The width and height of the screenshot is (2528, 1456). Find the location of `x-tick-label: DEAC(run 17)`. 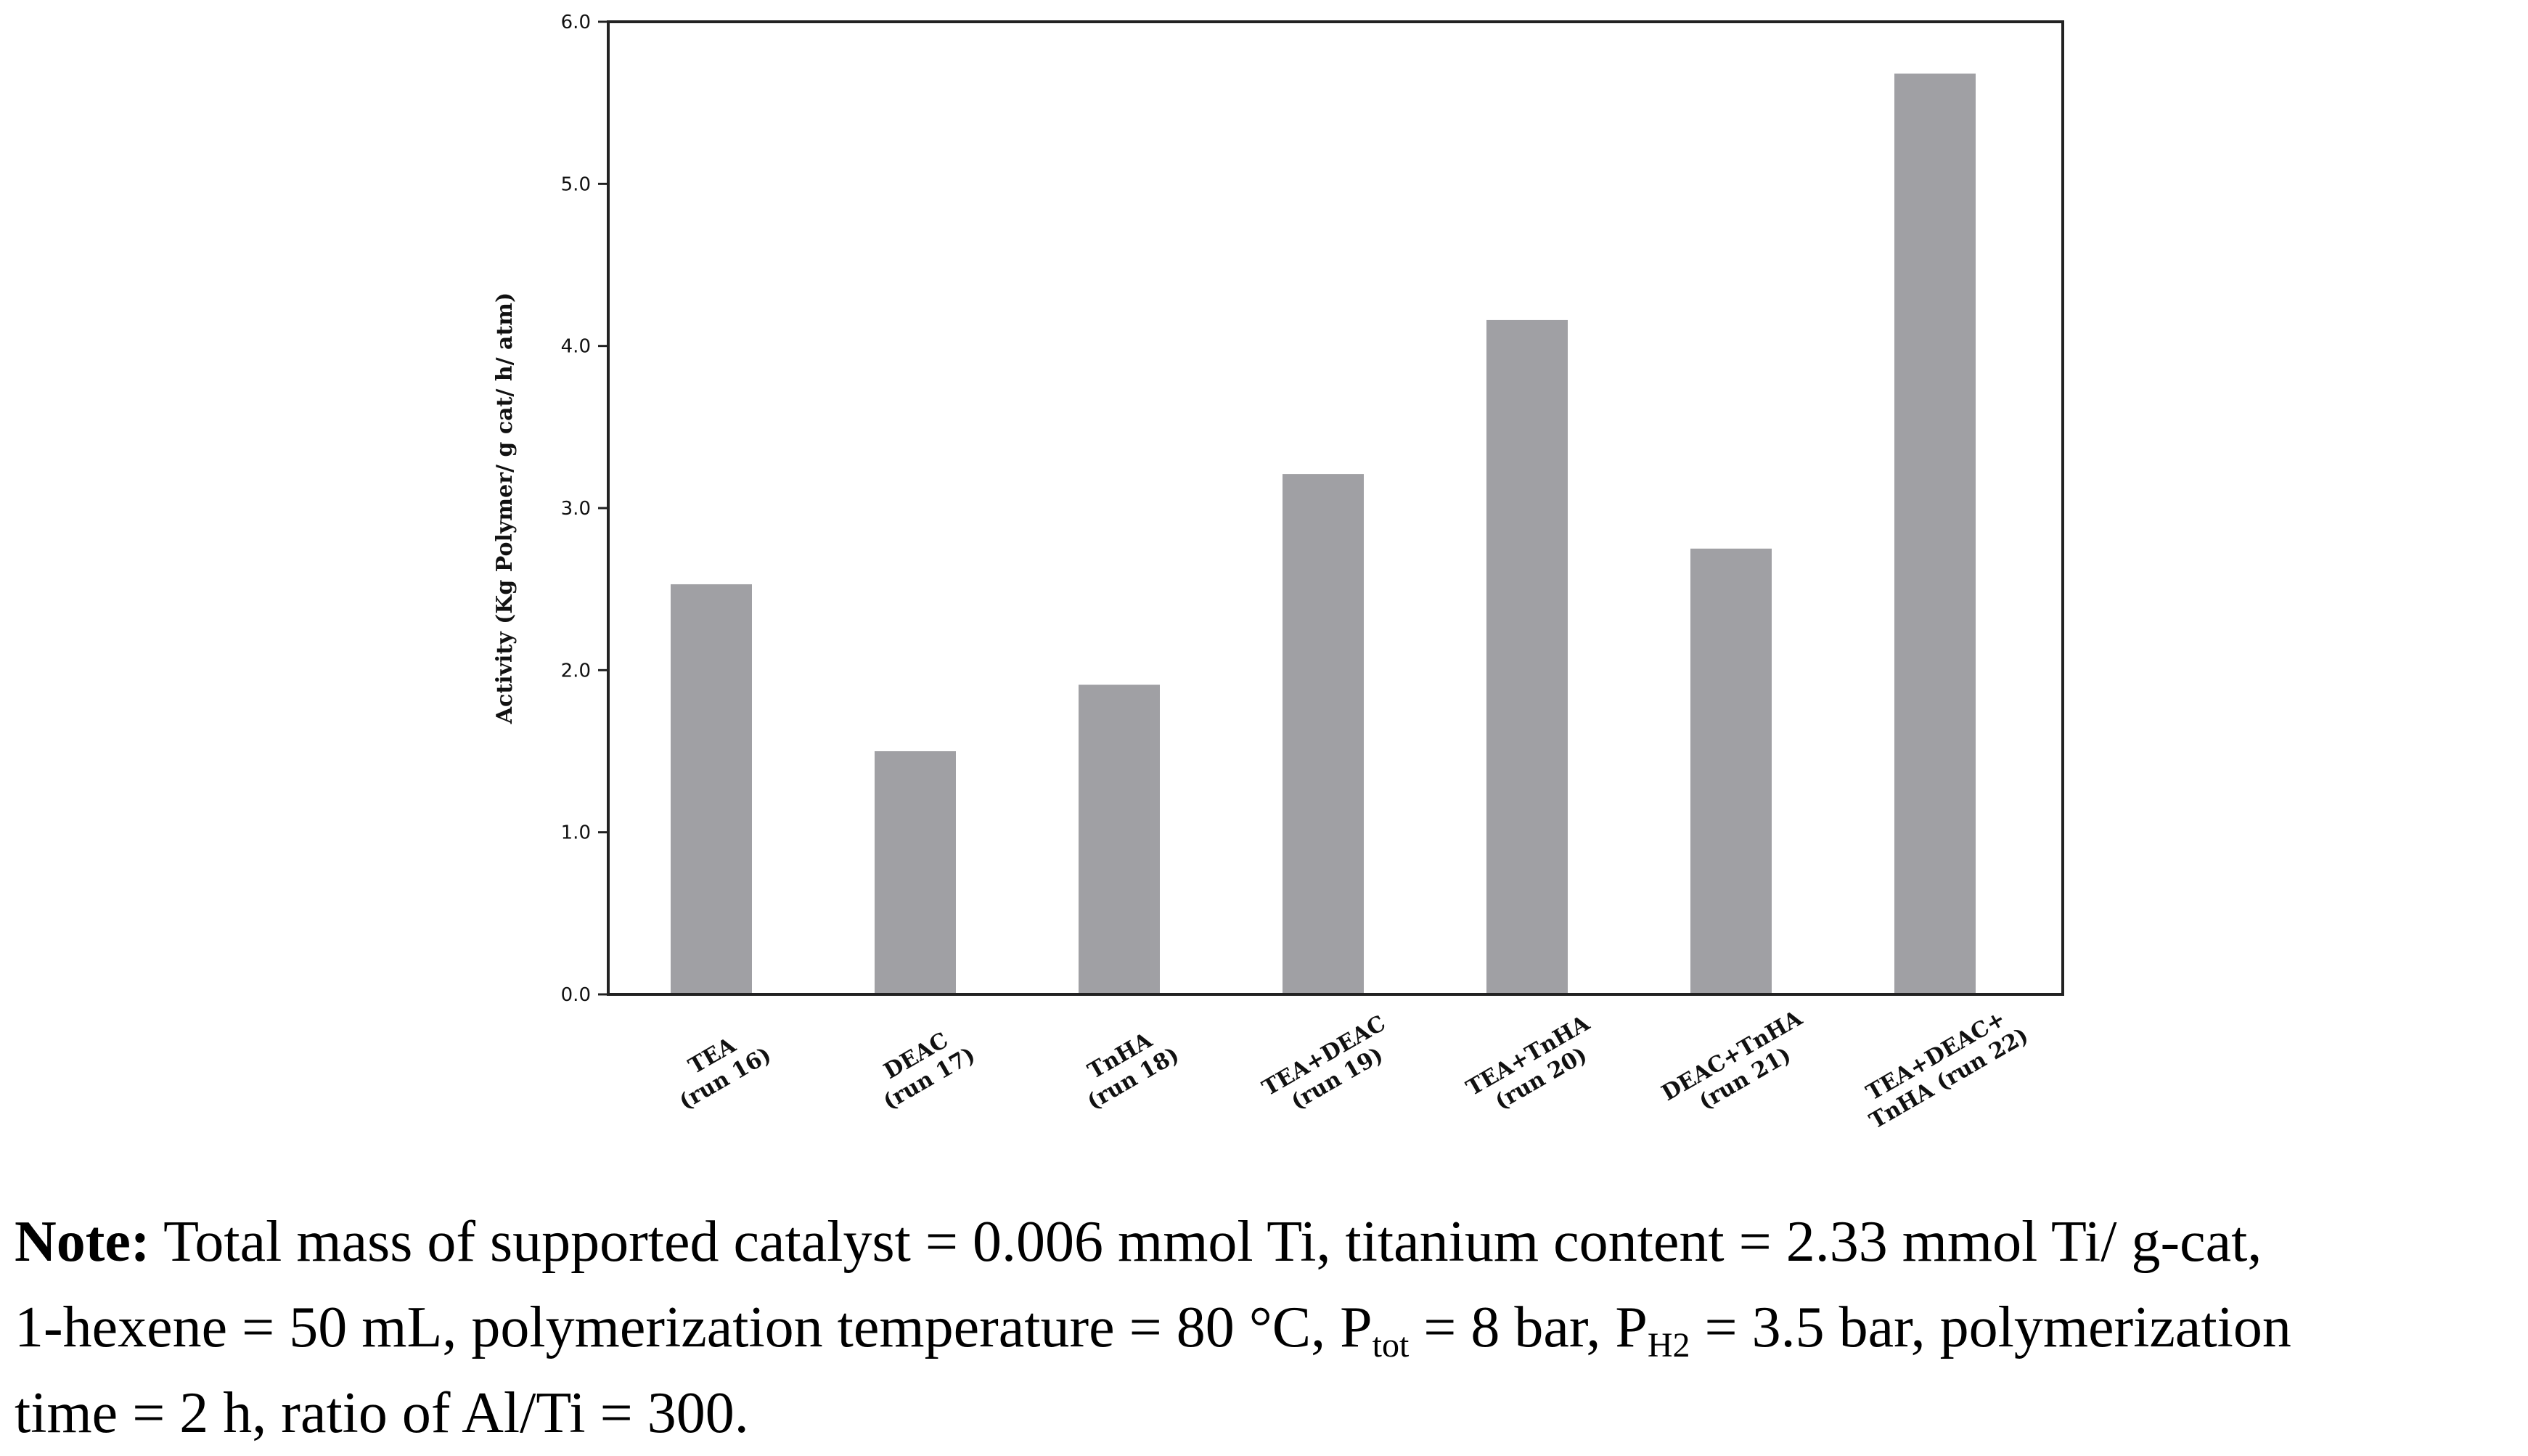

x-tick-label: DEAC(run 17) is located at coordinates (923, 1067).